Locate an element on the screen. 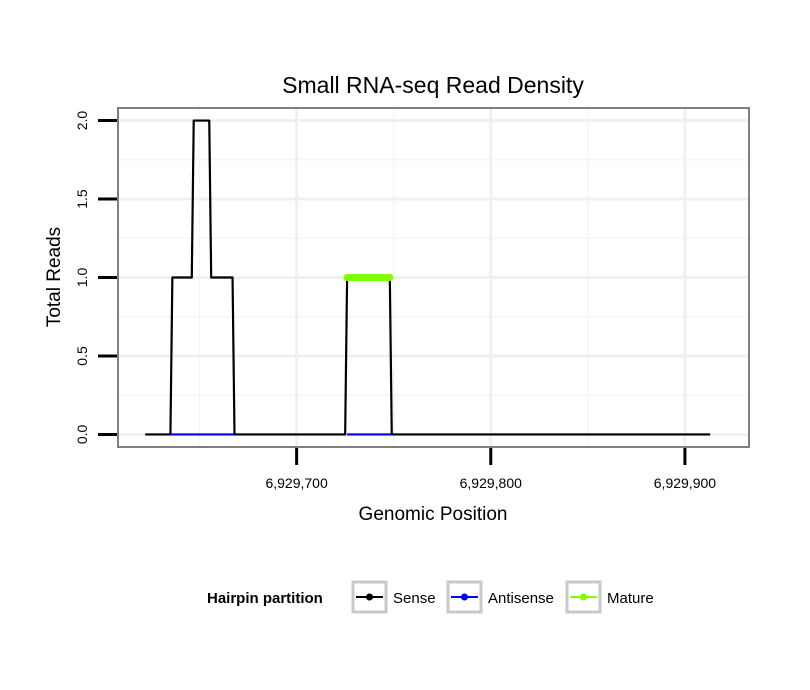 This screenshot has height=690, width=810. legend-title: Hairpin partition is located at coordinates (265, 598).